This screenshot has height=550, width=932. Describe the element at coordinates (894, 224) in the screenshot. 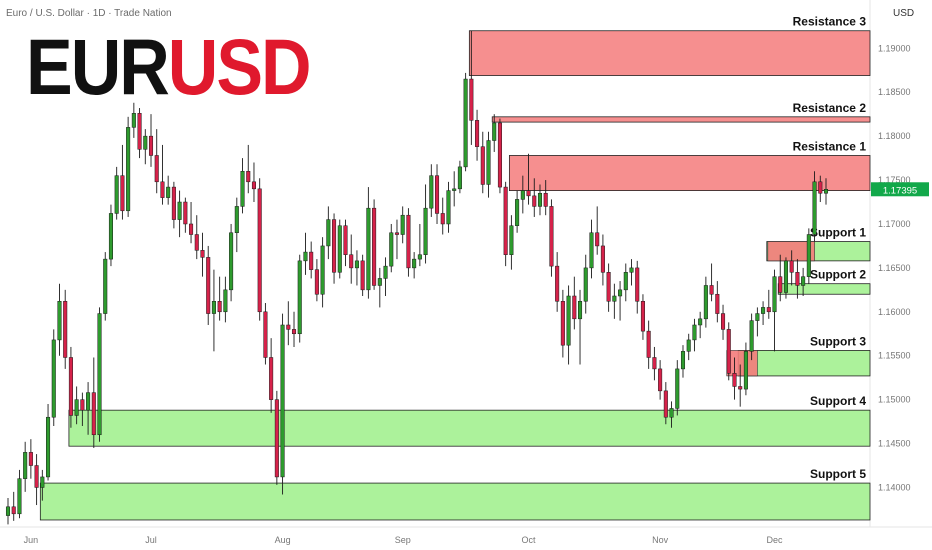

I see `price-tick-label: 1.17000` at that location.